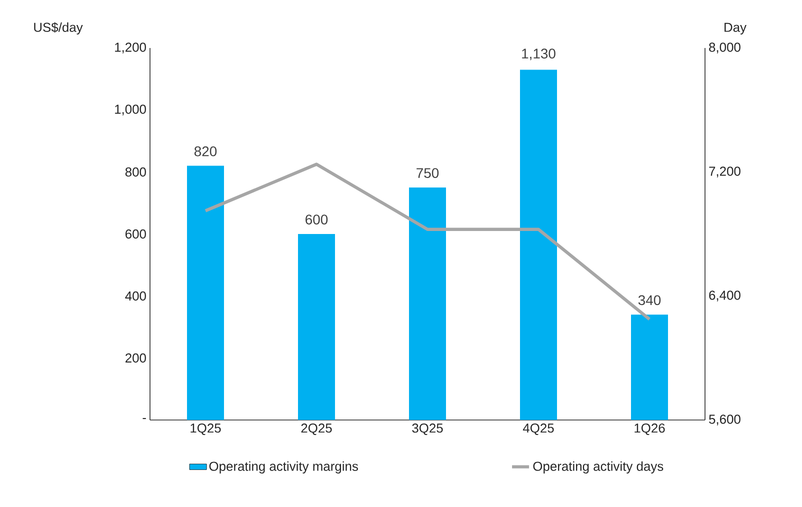 The width and height of the screenshot is (802, 507). What do you see at coordinates (130, 48) in the screenshot?
I see `y-tick-label: 1,200` at bounding box center [130, 48].